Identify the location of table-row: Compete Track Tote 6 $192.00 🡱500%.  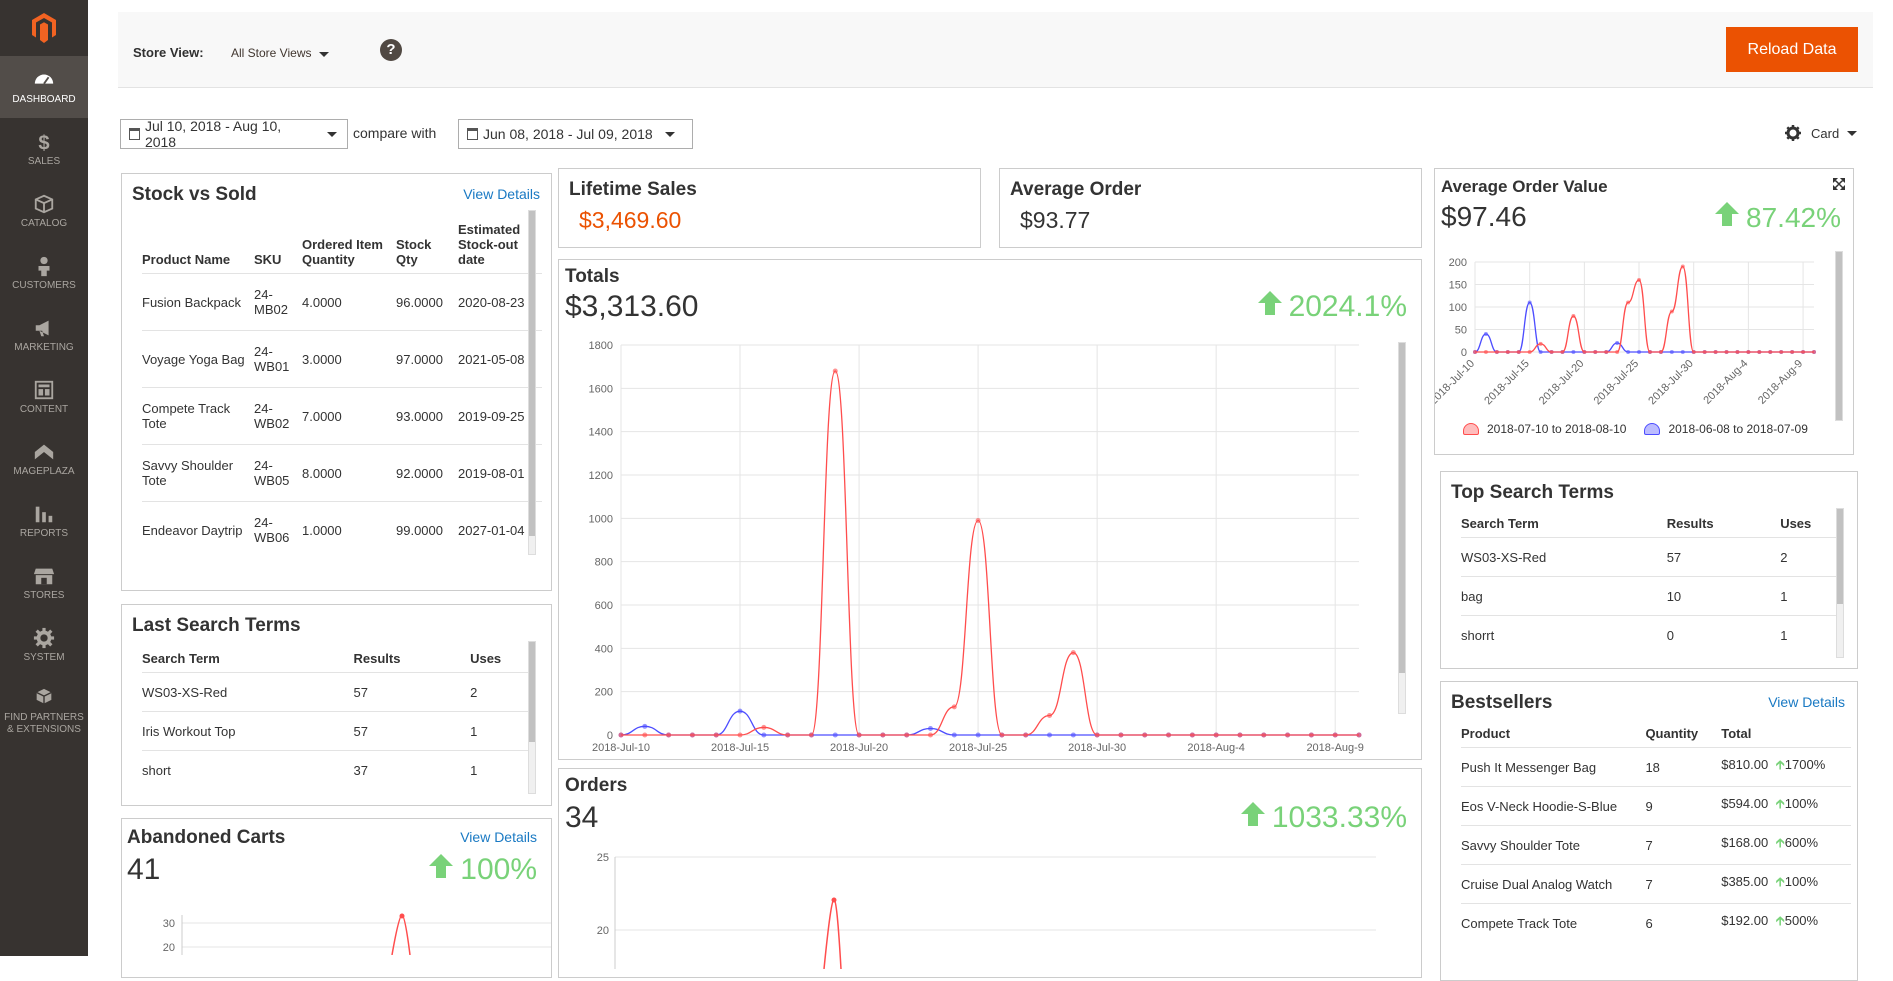
(1656, 923).